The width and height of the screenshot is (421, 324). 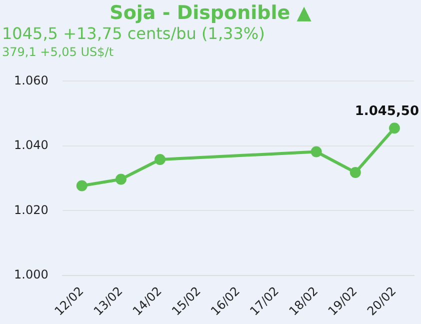 What do you see at coordinates (31, 209) in the screenshot?
I see `y-tick-label: 1.020` at bounding box center [31, 209].